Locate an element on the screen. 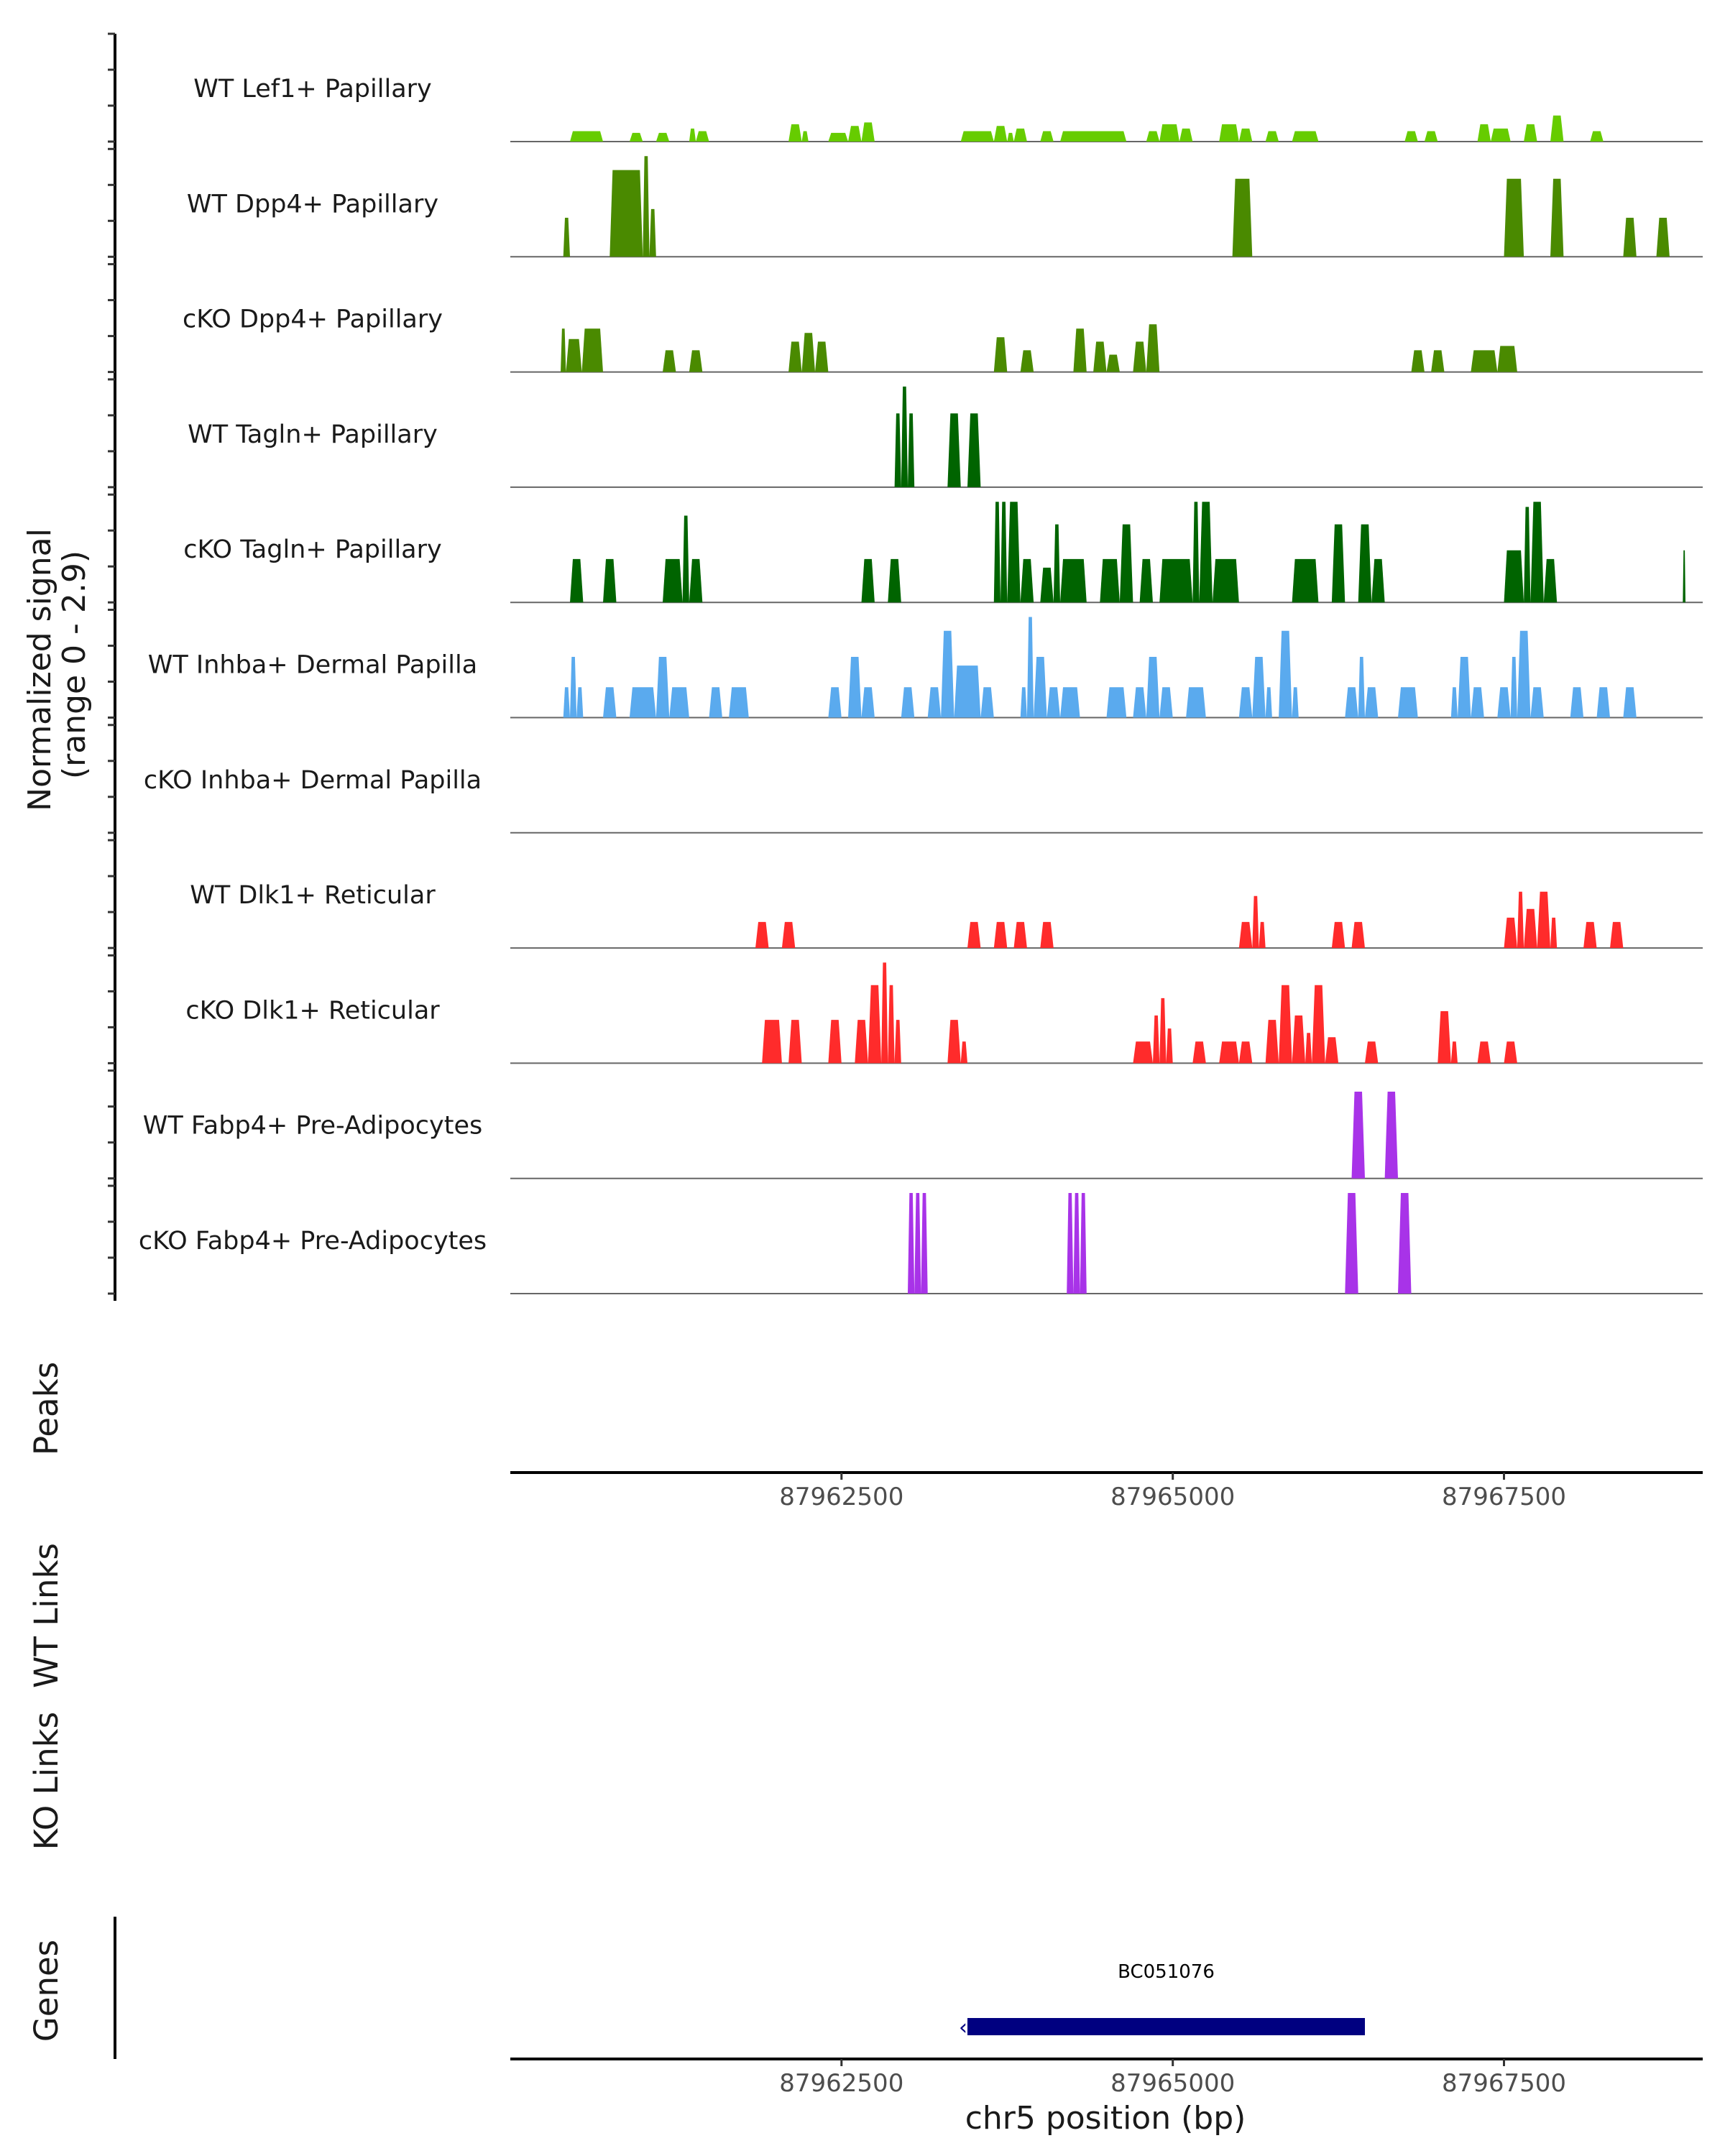 Image resolution: width=1725 pixels, height=2156 pixels. gene-track: BC051076 ‹ is located at coordinates (1162, 2000).